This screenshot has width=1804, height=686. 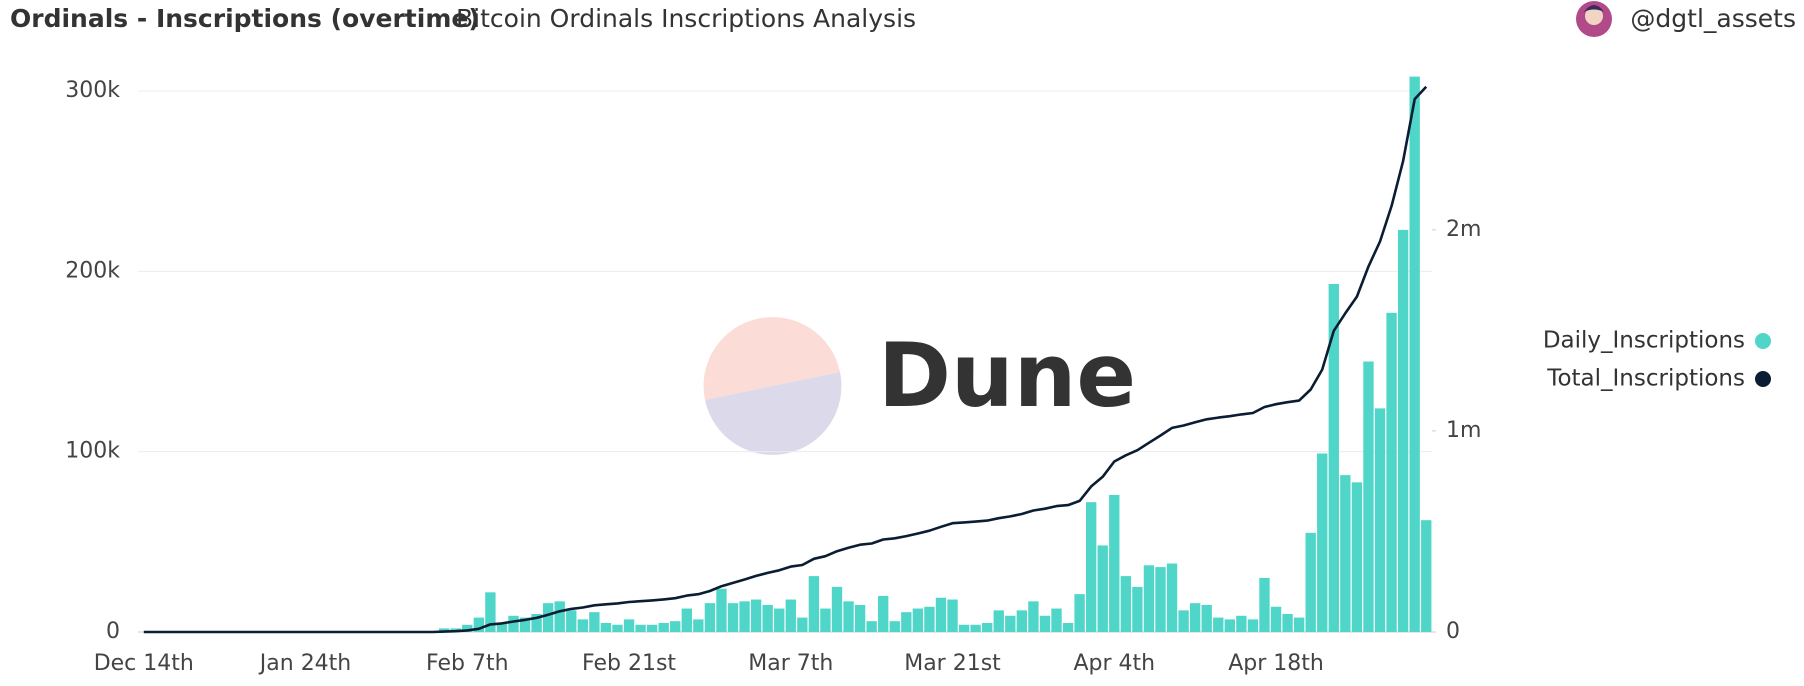 What do you see at coordinates (92, 270) in the screenshot?
I see `y-tick-label: 200k` at bounding box center [92, 270].